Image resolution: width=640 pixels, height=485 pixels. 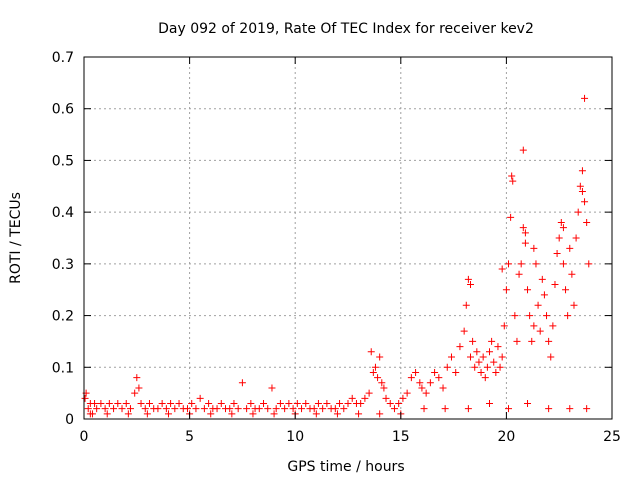 What do you see at coordinates (63, 58) in the screenshot?
I see `y-tick-label: 0.7` at bounding box center [63, 58].